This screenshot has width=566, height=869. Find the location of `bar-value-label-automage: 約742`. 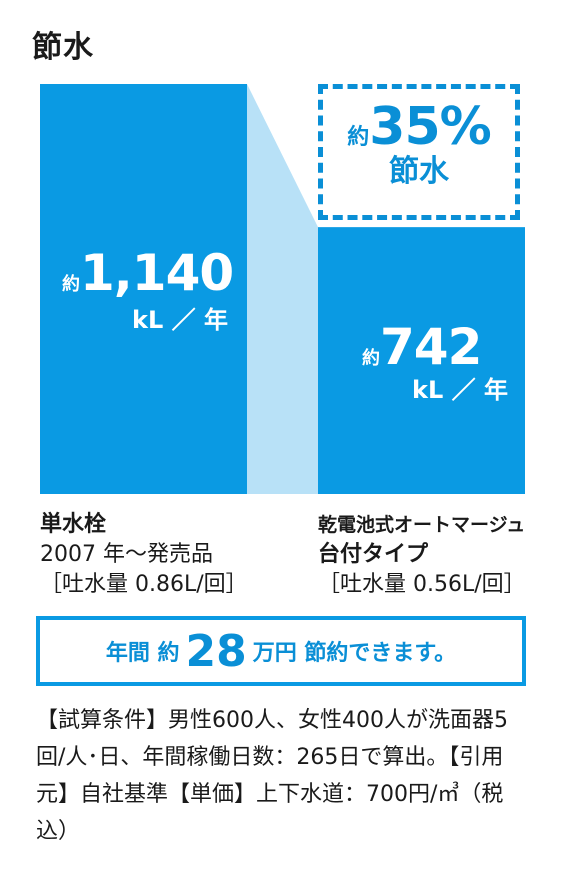

bar-value-label-automage: 約742 is located at coordinates (422, 347).